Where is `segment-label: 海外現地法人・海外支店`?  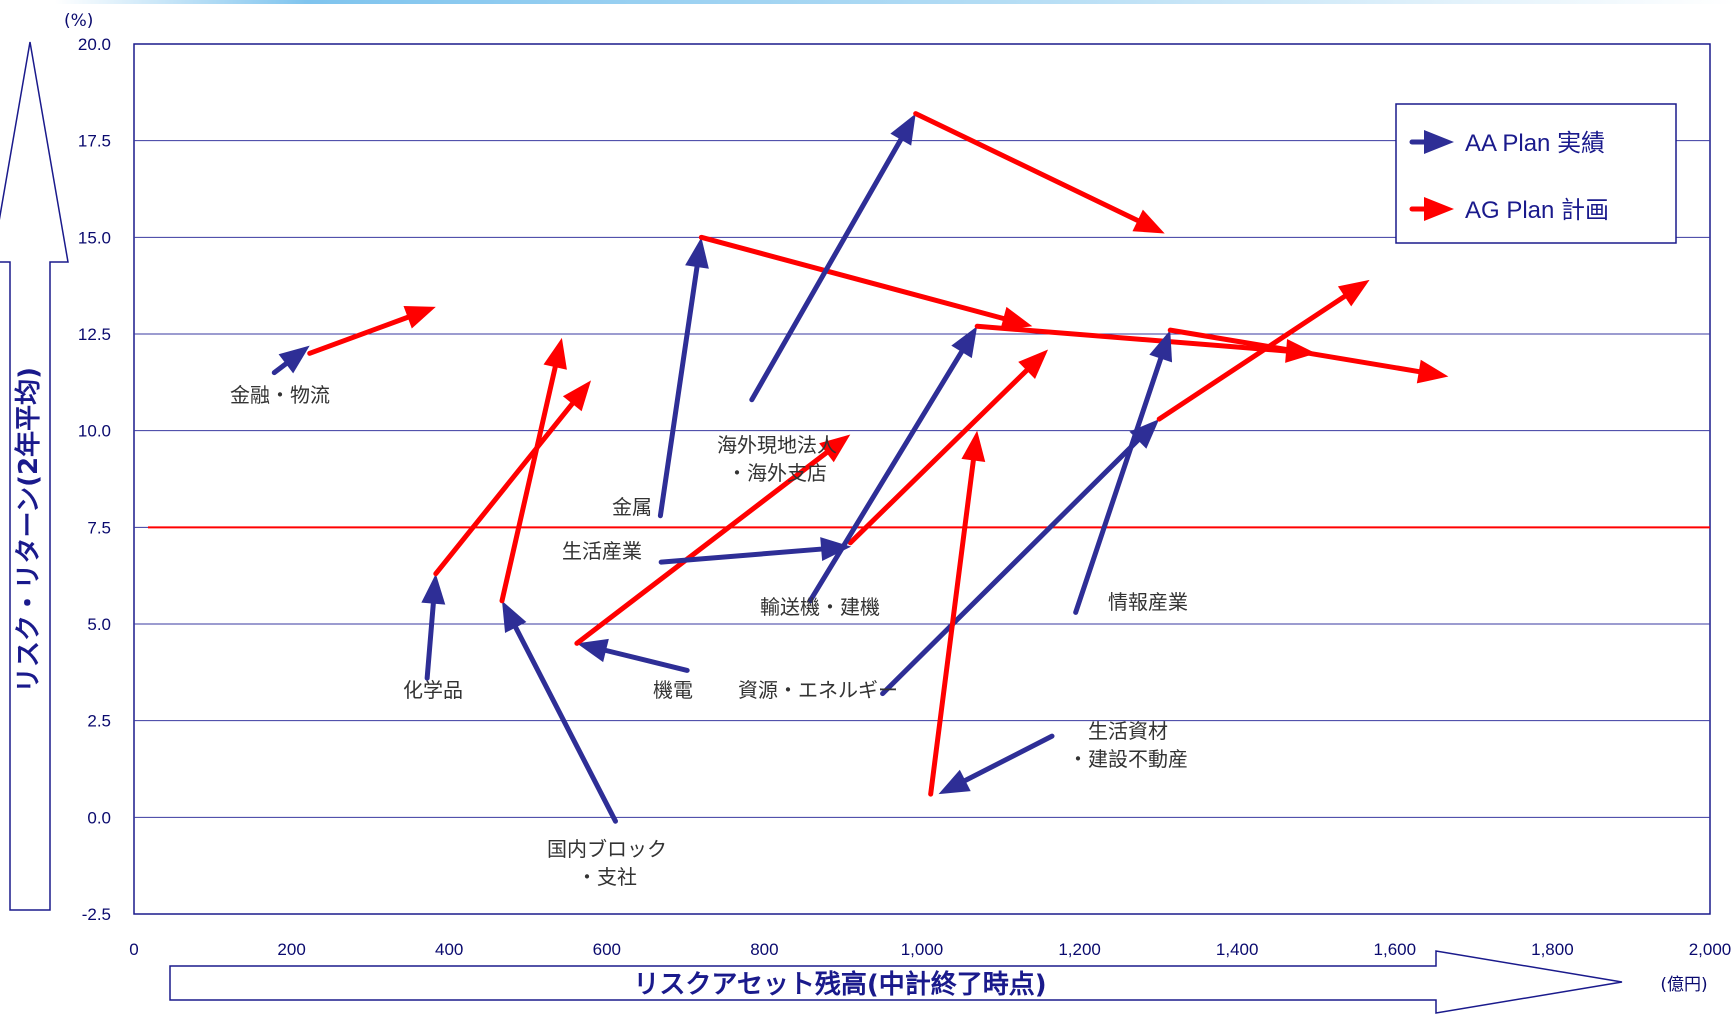 segment-label: 海外現地法人・海外支店 is located at coordinates (777, 459).